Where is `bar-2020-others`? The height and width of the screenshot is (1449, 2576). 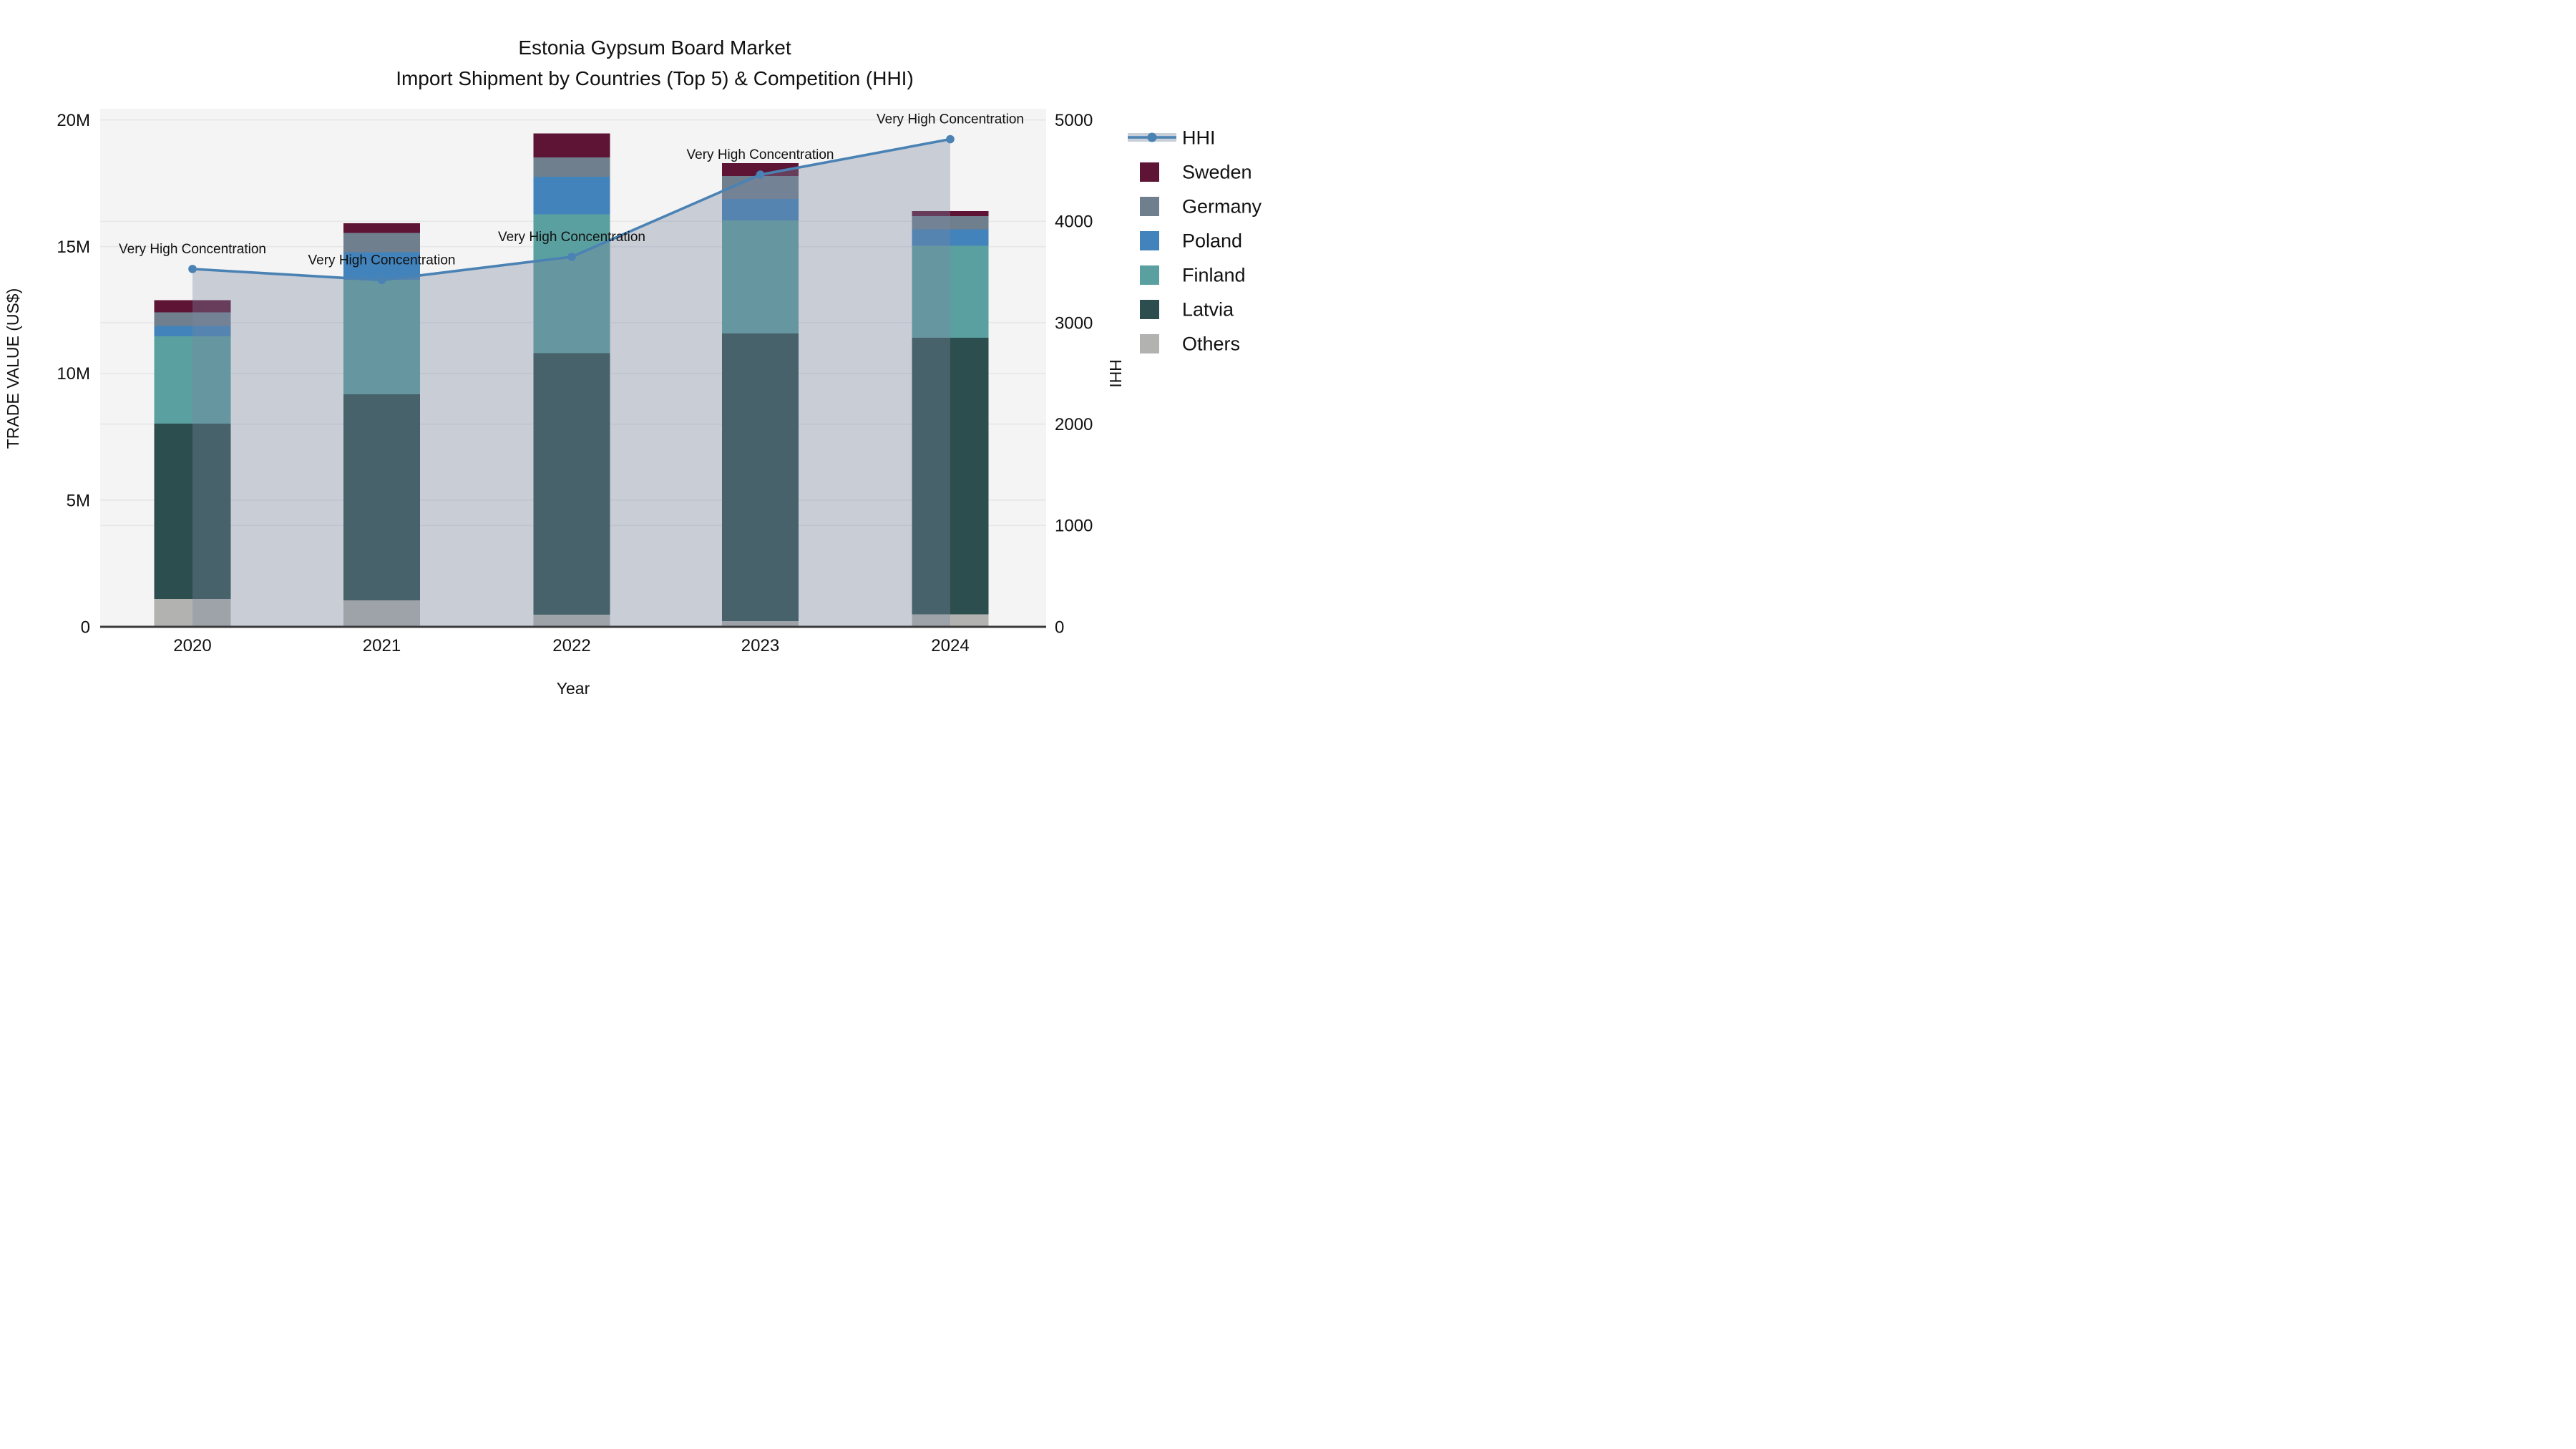
bar-2020-others is located at coordinates (192, 613).